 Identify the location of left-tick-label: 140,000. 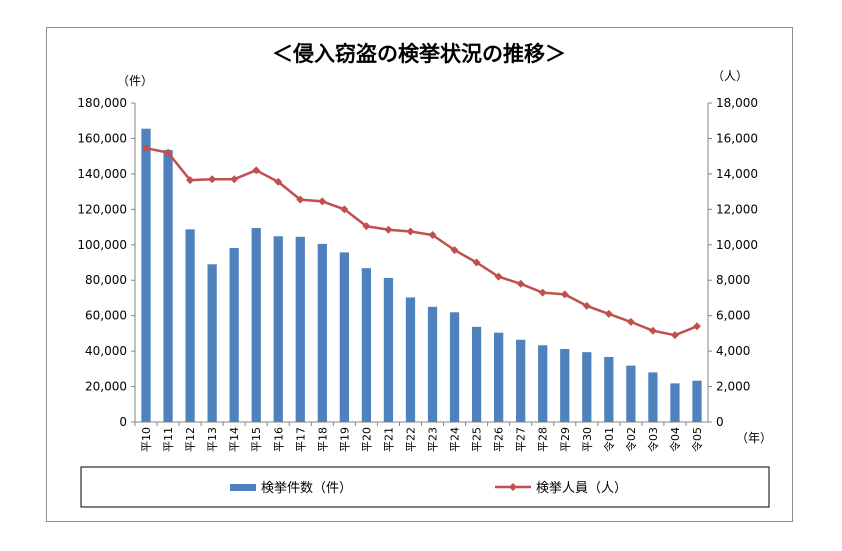
(102, 174).